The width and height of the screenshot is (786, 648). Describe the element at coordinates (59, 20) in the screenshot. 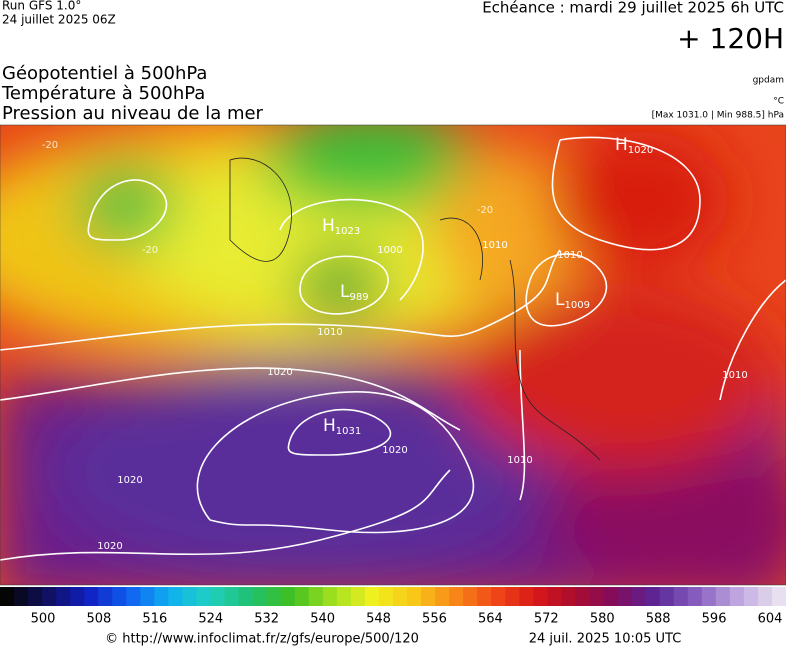

I see `run-date: 24 juillet 2025 06Z` at that location.